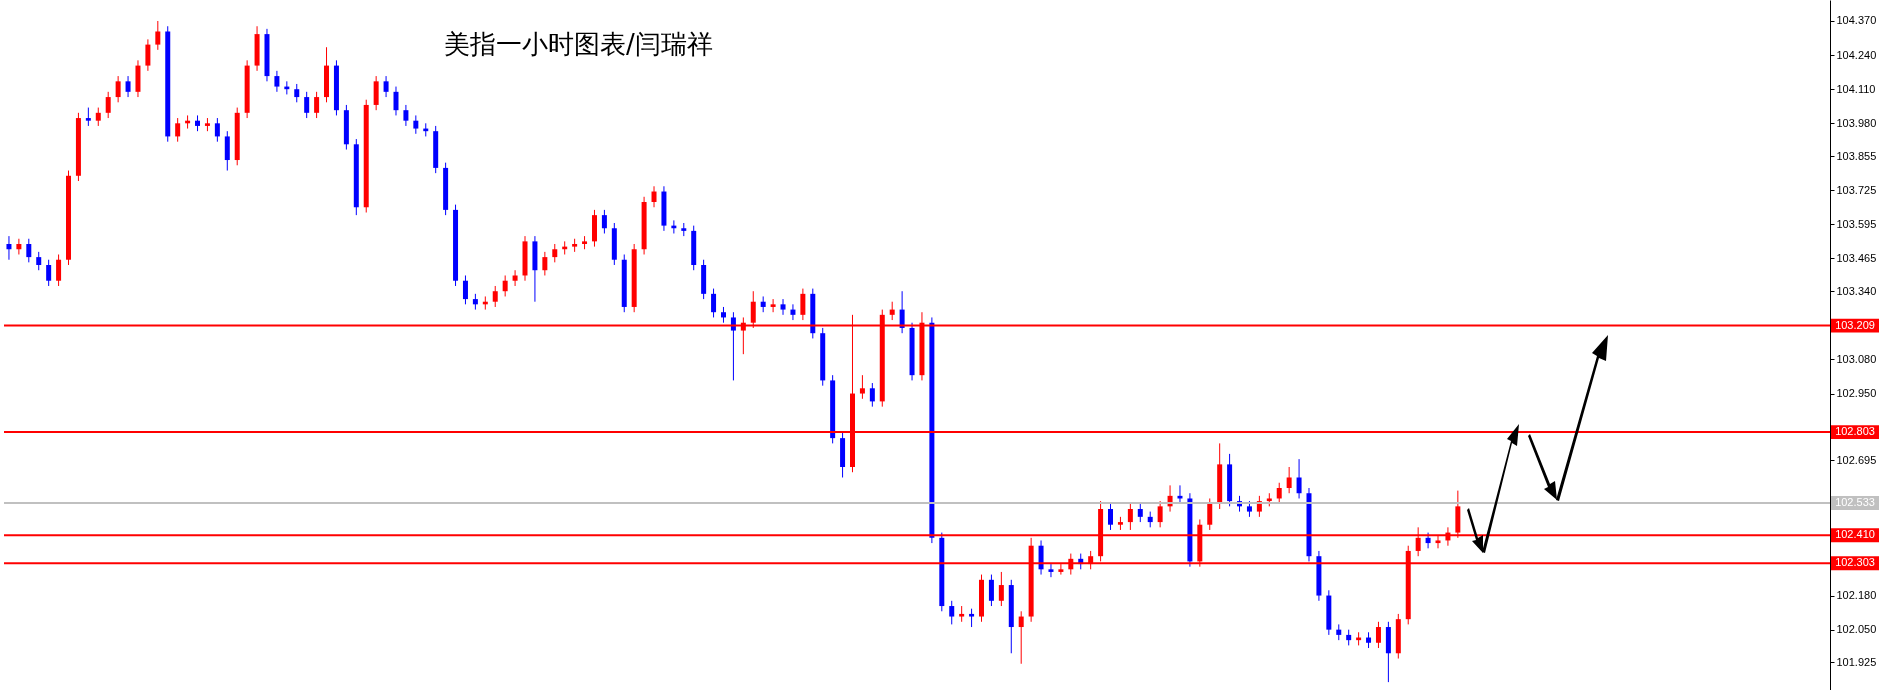  Describe the element at coordinates (1855, 501) in the screenshot. I see `ref-line-label: 102.533` at that location.